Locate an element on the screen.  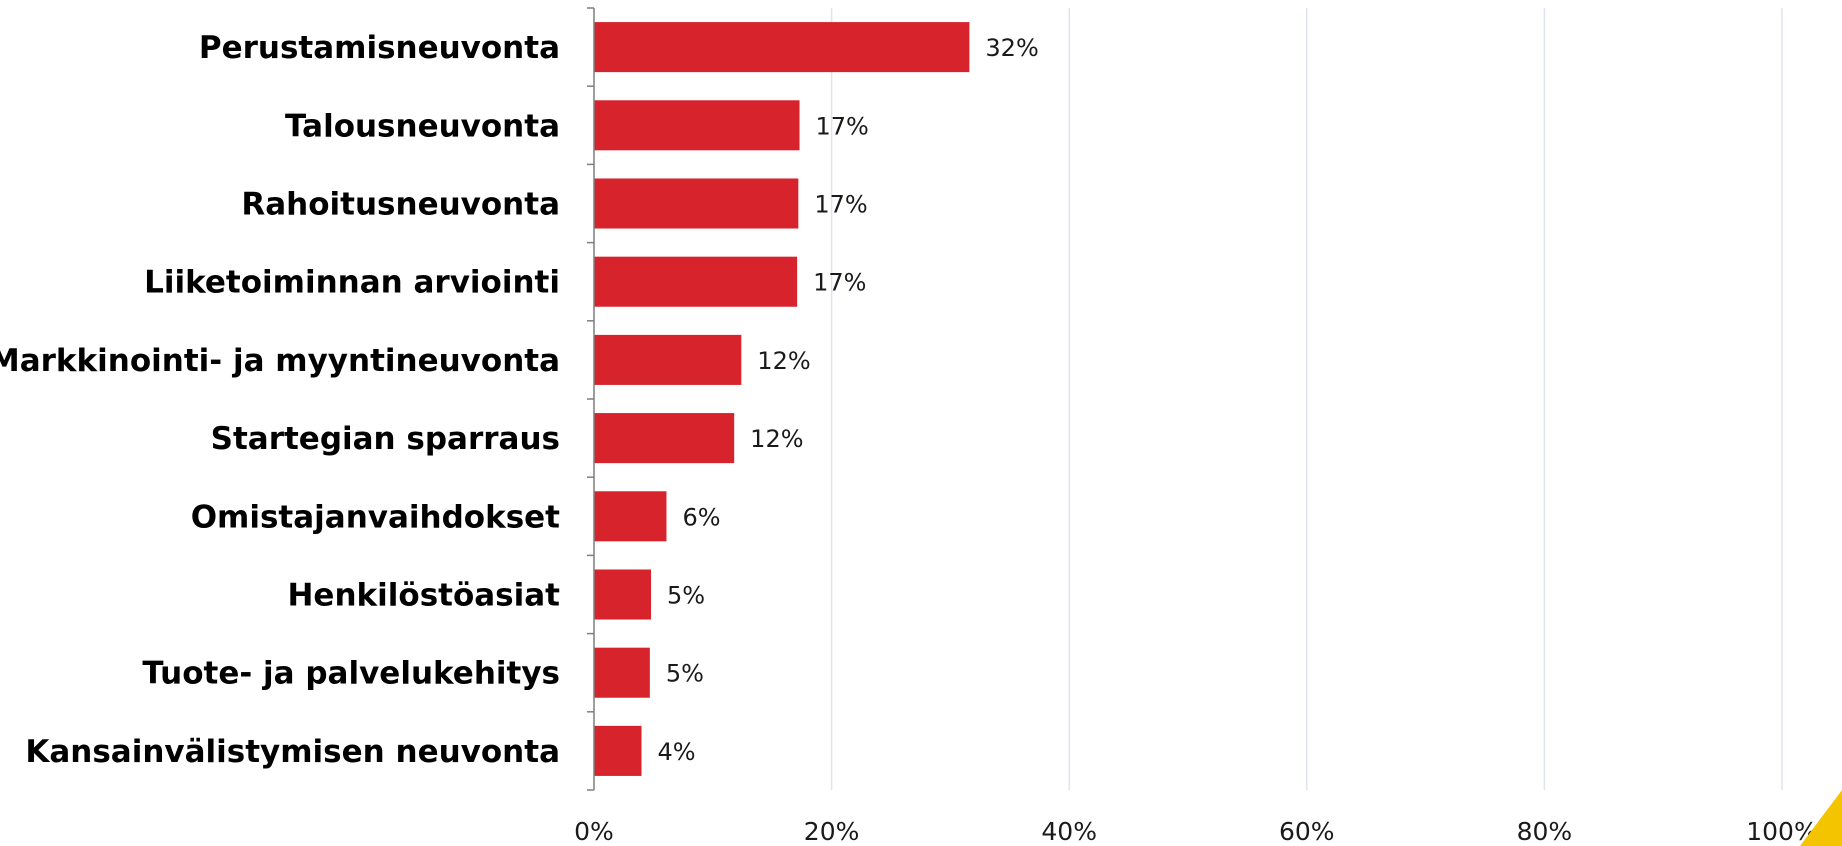
x-tick-label: 80% is located at coordinates (1545, 831).